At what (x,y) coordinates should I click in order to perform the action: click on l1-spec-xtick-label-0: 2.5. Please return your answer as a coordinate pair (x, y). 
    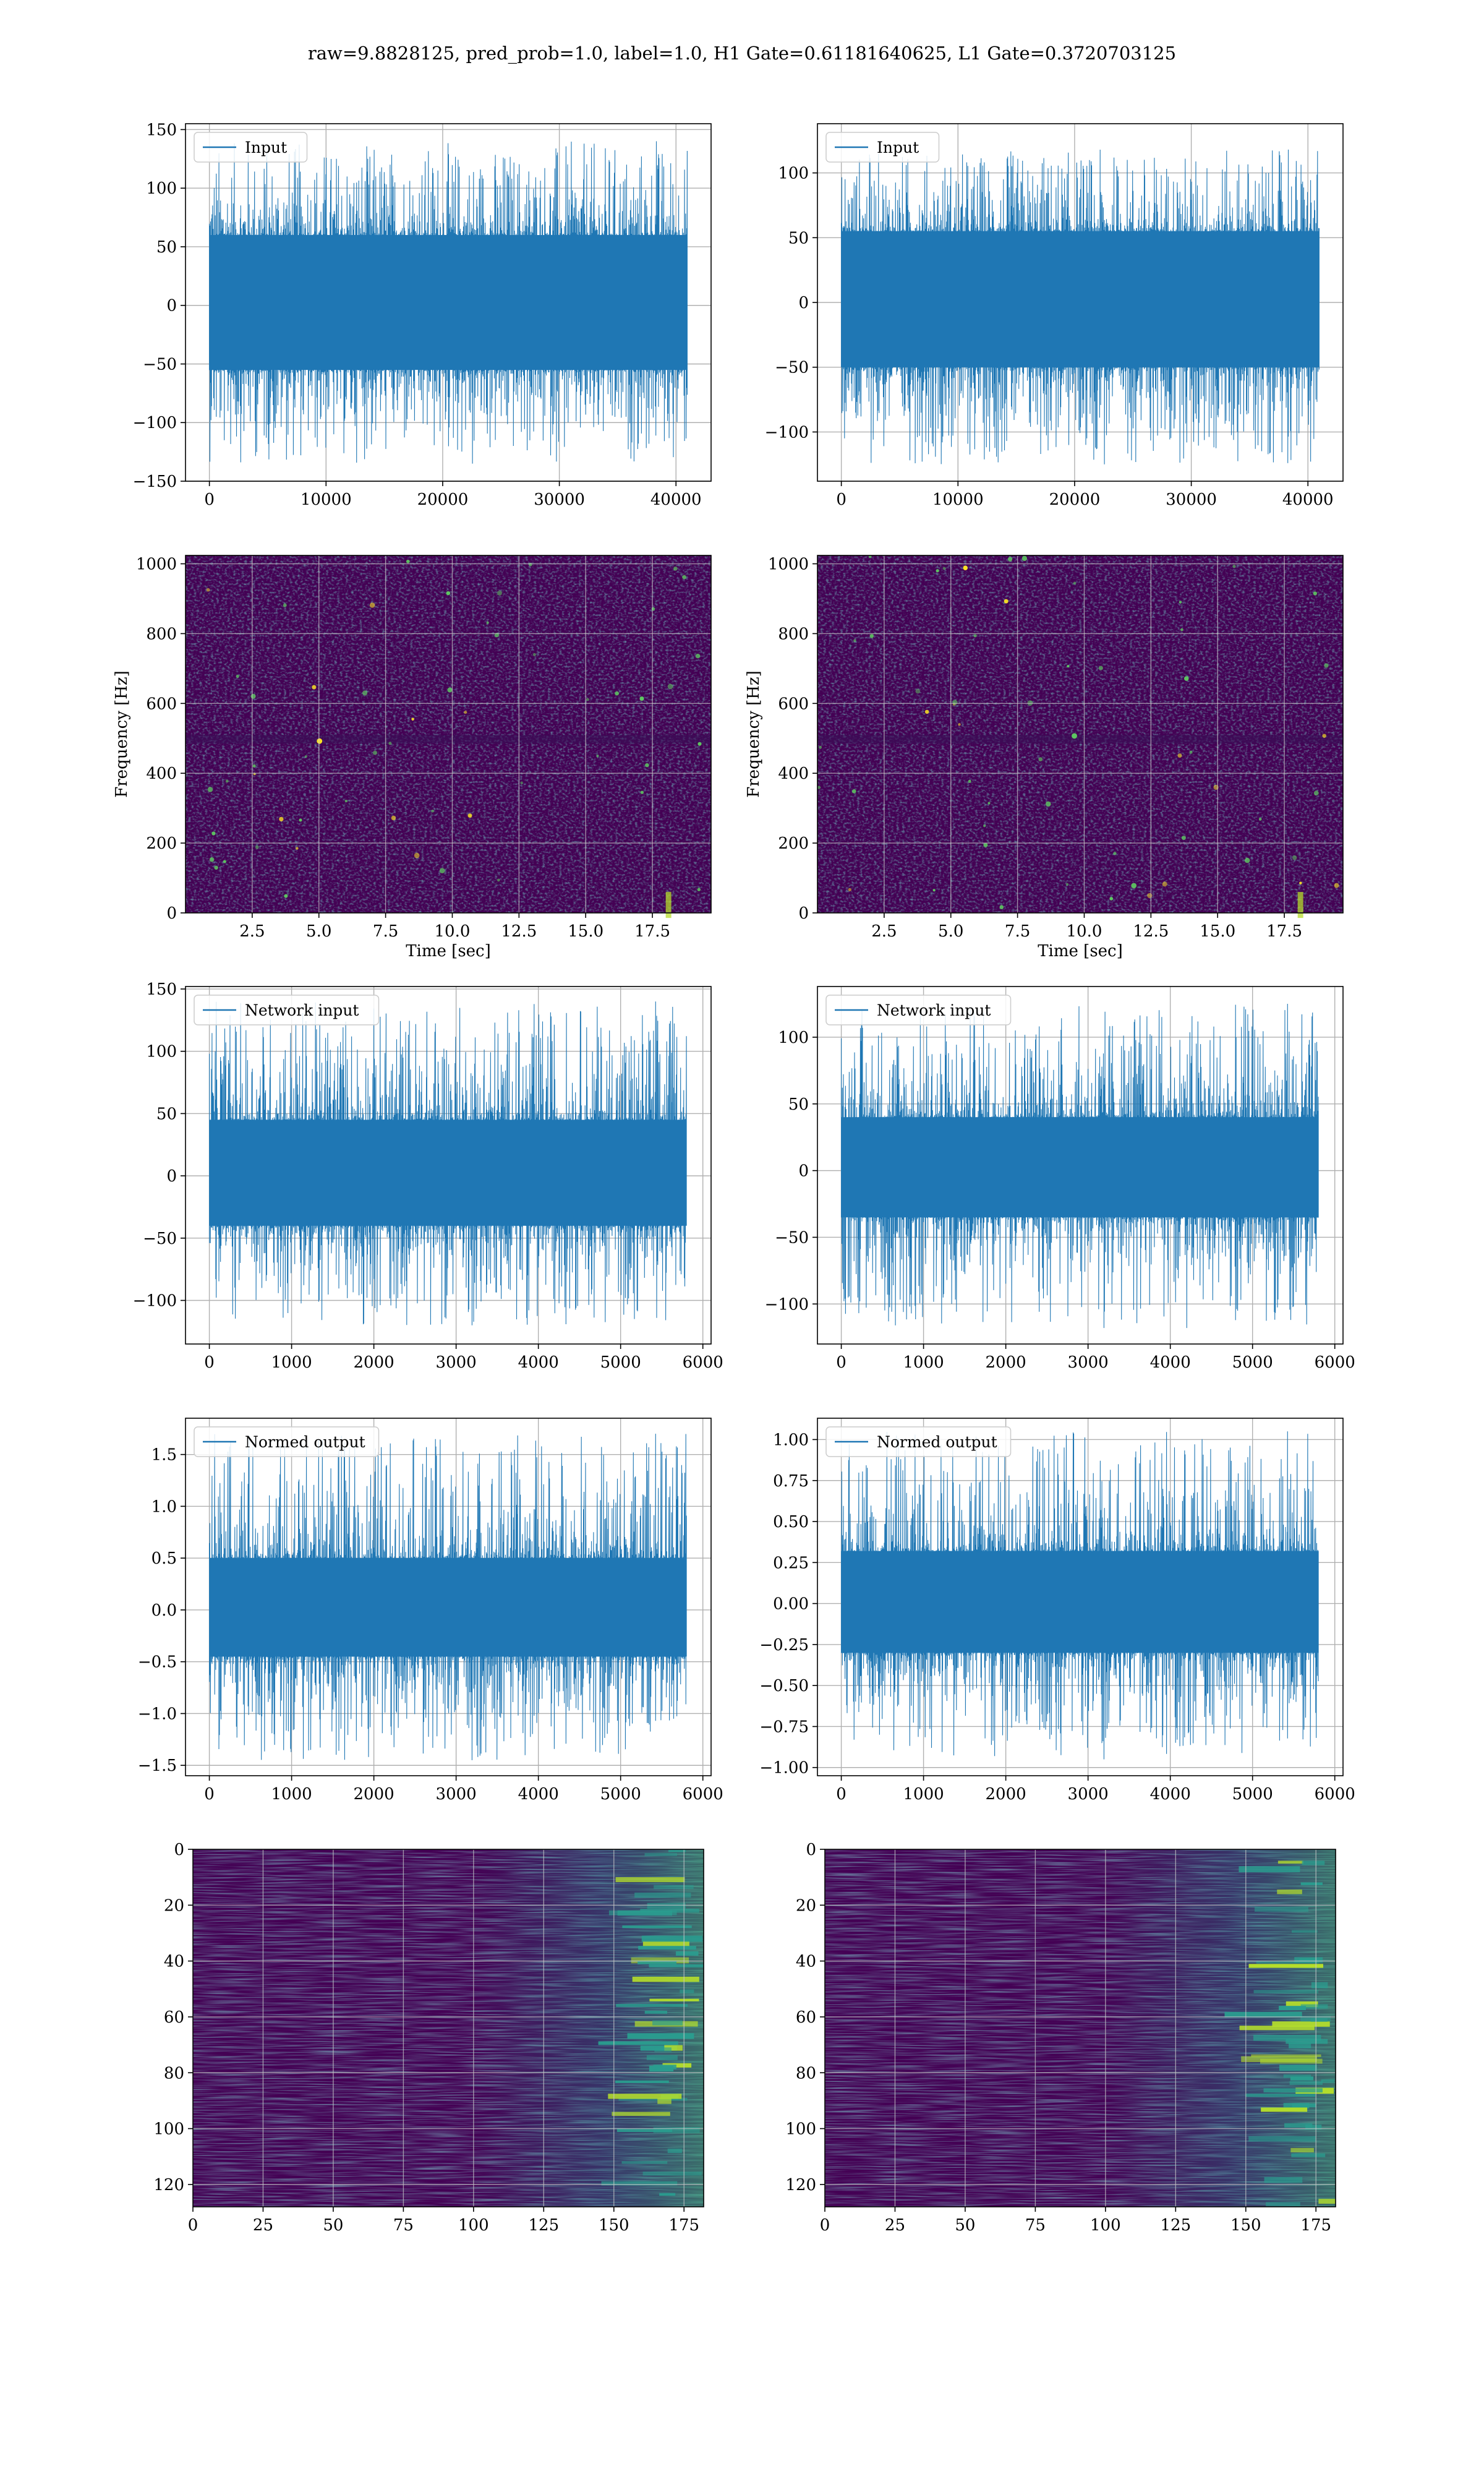
    Looking at the image, I should click on (884, 931).